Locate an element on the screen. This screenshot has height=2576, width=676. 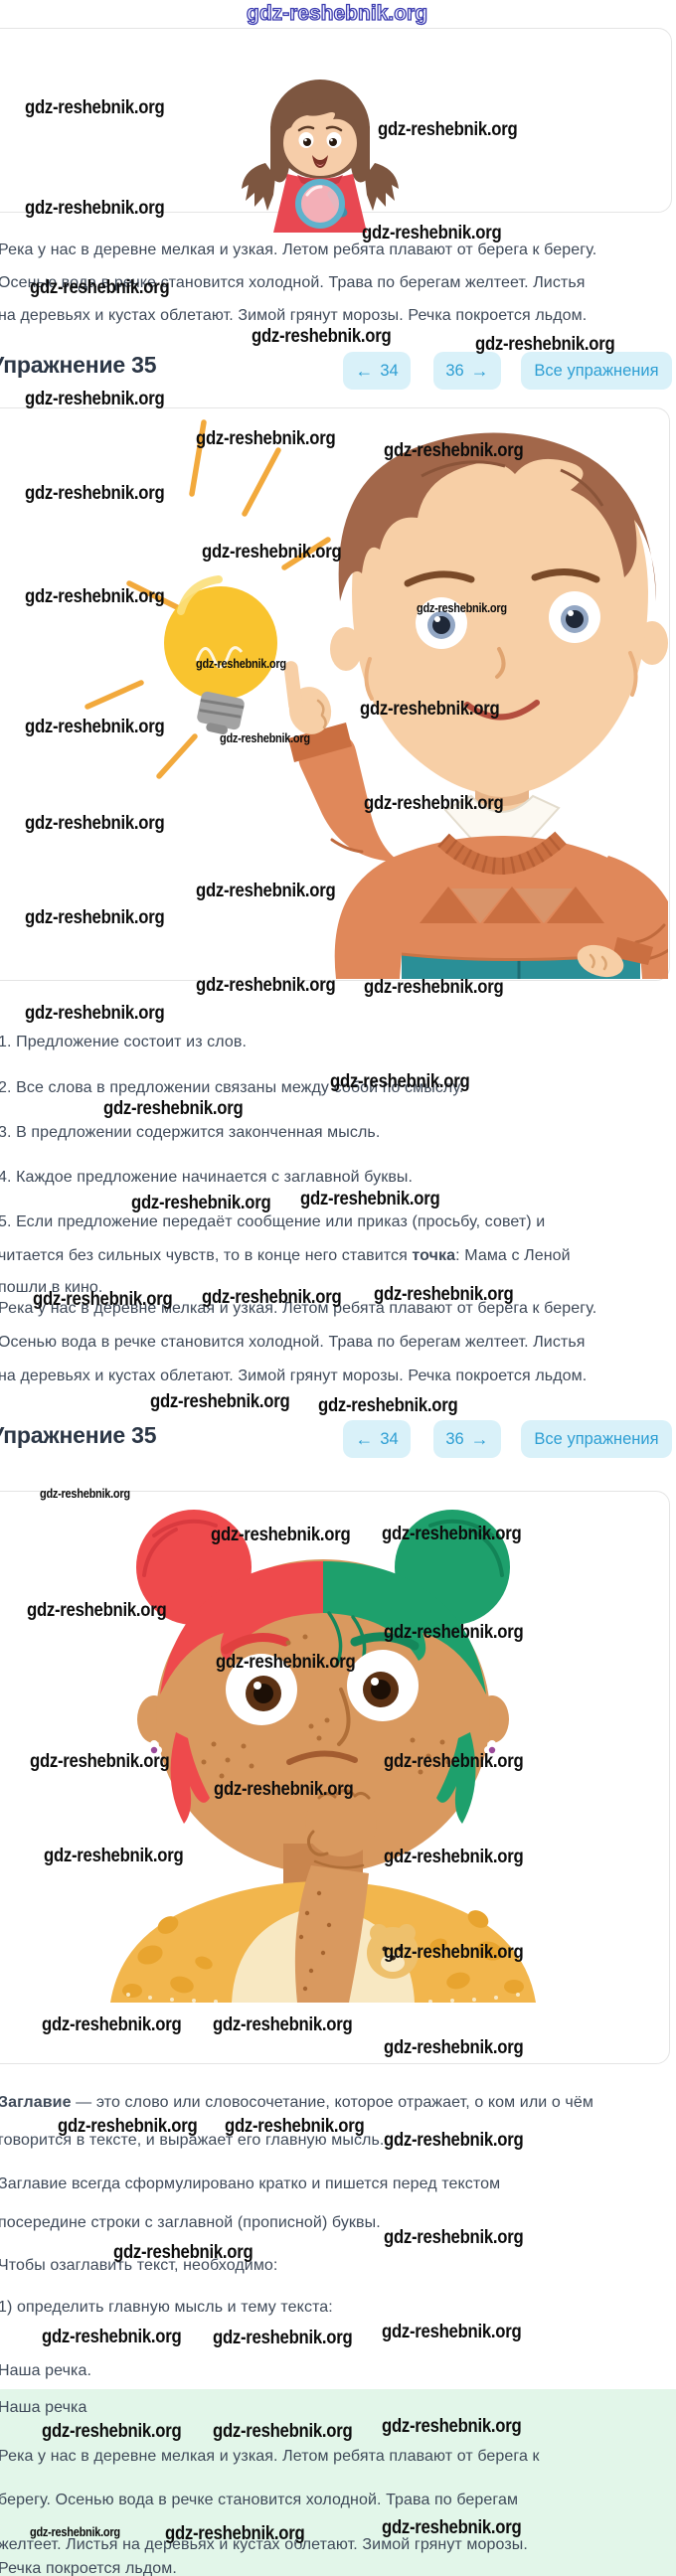
site-watermark-top: gdz-reshebnik.org is located at coordinates (337, 13).